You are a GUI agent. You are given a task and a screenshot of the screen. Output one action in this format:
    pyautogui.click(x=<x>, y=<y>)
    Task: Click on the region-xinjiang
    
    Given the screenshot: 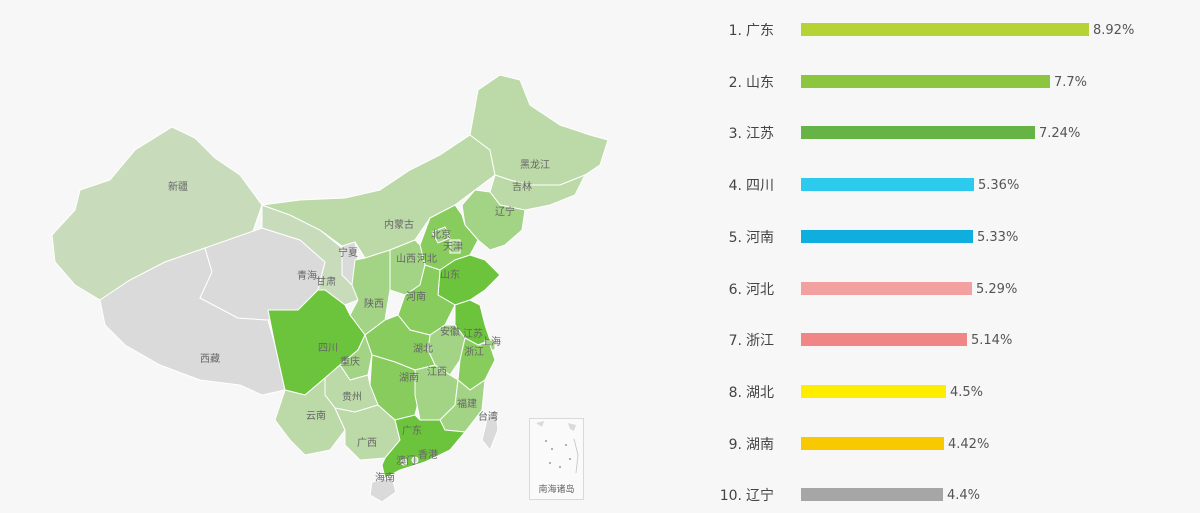 What is the action you would take?
    pyautogui.click(x=157, y=213)
    